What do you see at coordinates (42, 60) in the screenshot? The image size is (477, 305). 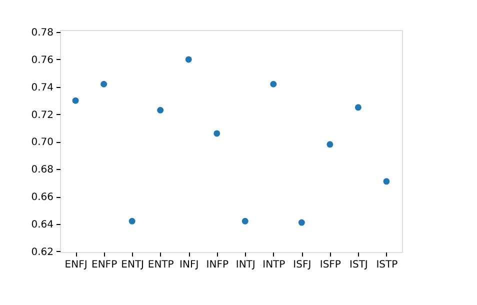 I see `y-tick-label: 0.76` at bounding box center [42, 60].